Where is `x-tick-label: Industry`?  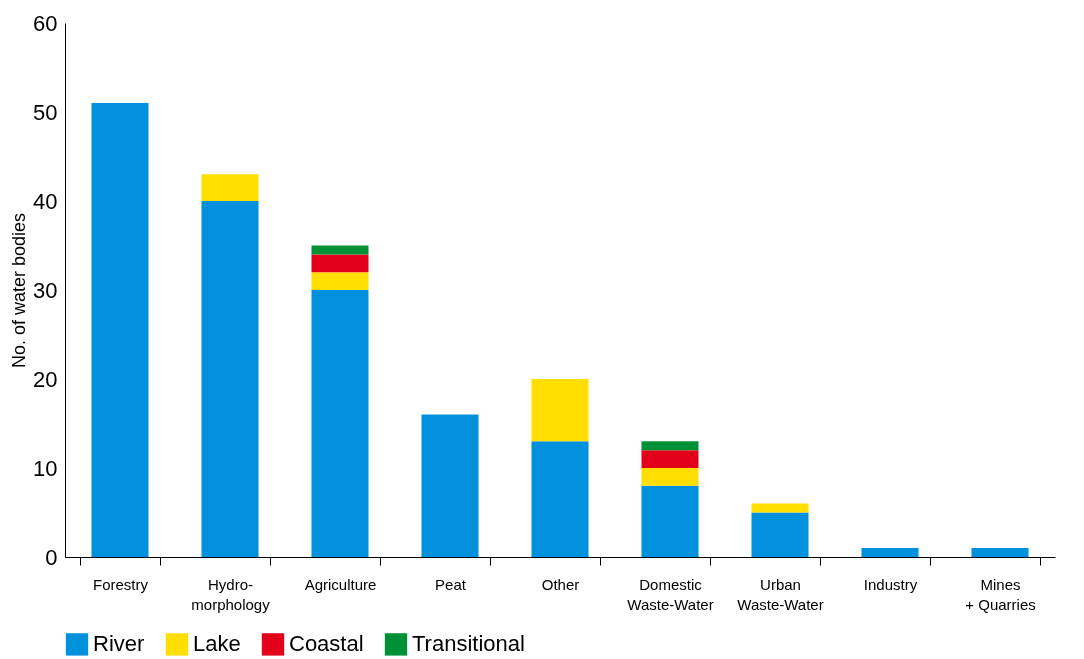
x-tick-label: Industry is located at coordinates (890, 584).